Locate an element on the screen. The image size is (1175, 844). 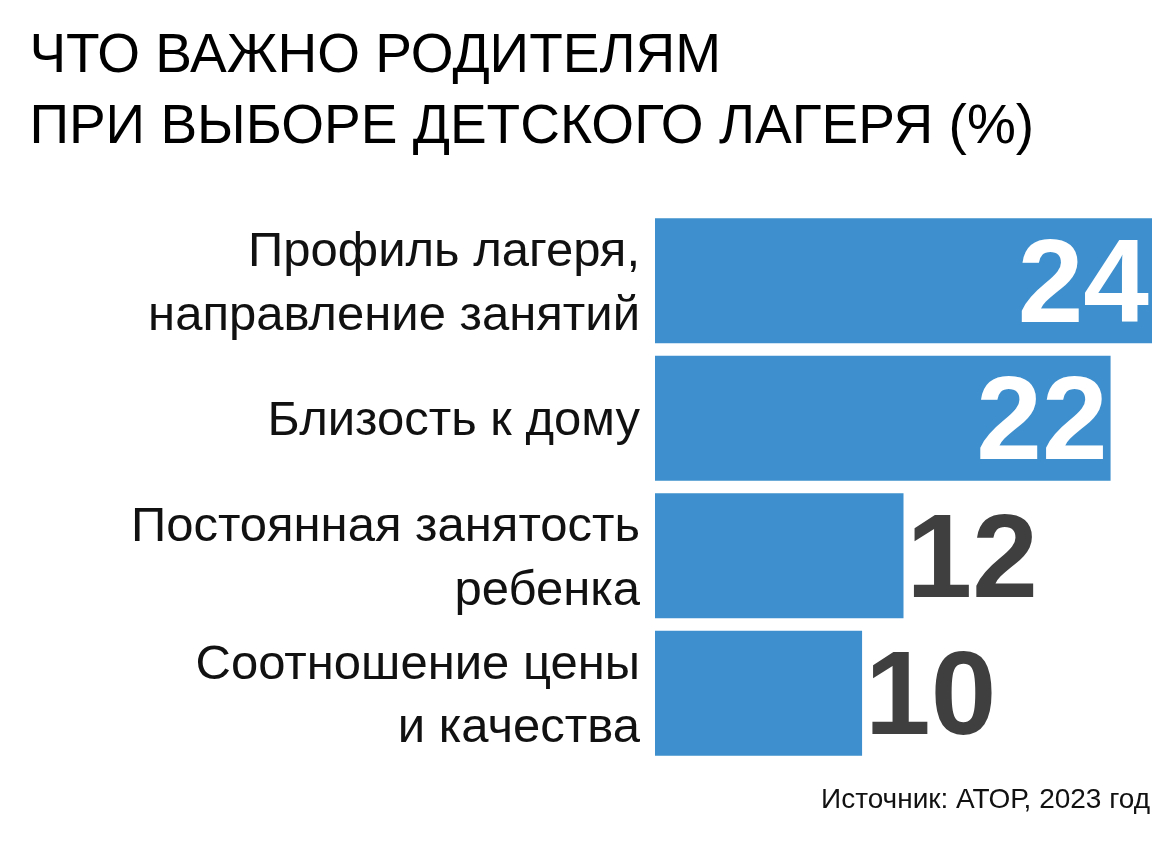
y-tick-label: Постоянная занятость ребенка is located at coordinates (385, 556).